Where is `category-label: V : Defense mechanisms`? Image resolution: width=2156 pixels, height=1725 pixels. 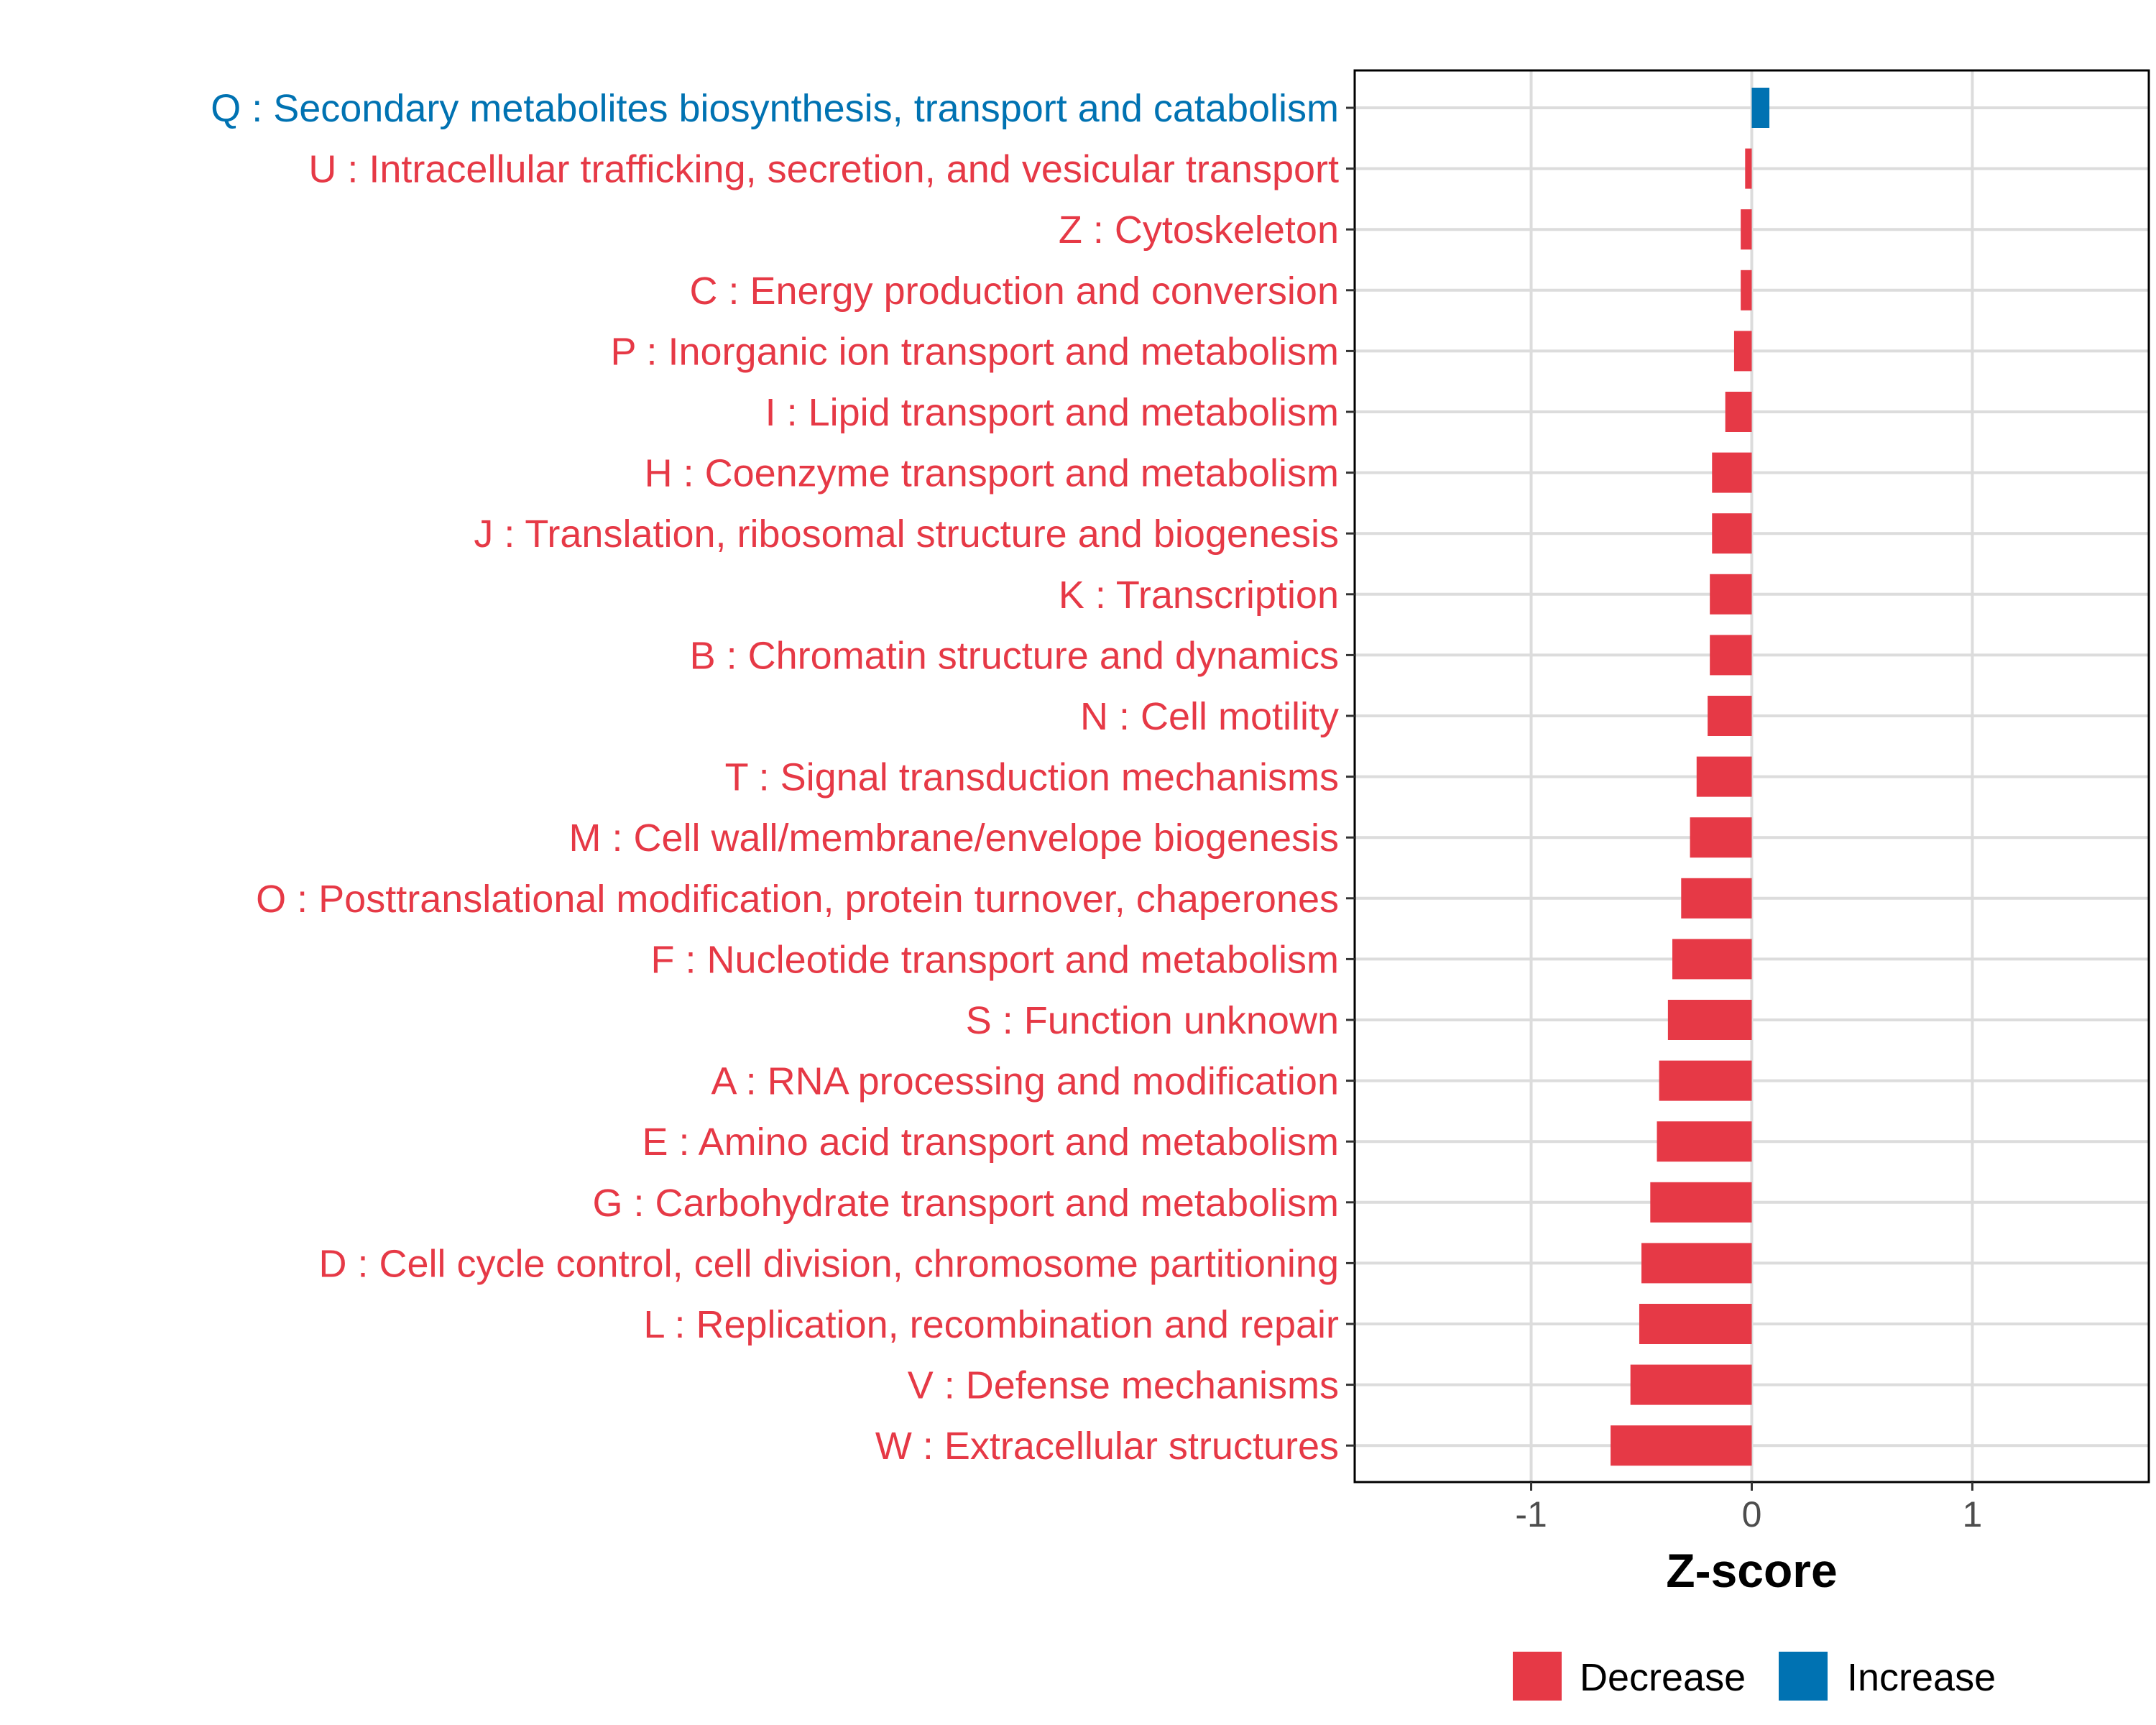
category-label: V : Defense mechanisms is located at coordinates (1123, 1385).